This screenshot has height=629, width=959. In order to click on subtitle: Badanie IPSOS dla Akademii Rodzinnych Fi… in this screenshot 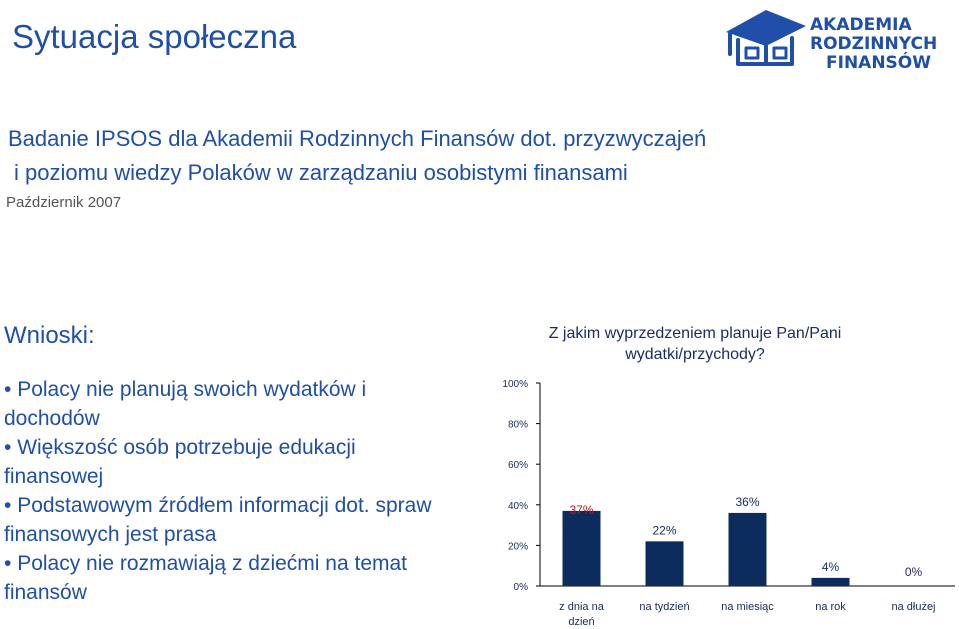, I will do `click(408, 156)`.